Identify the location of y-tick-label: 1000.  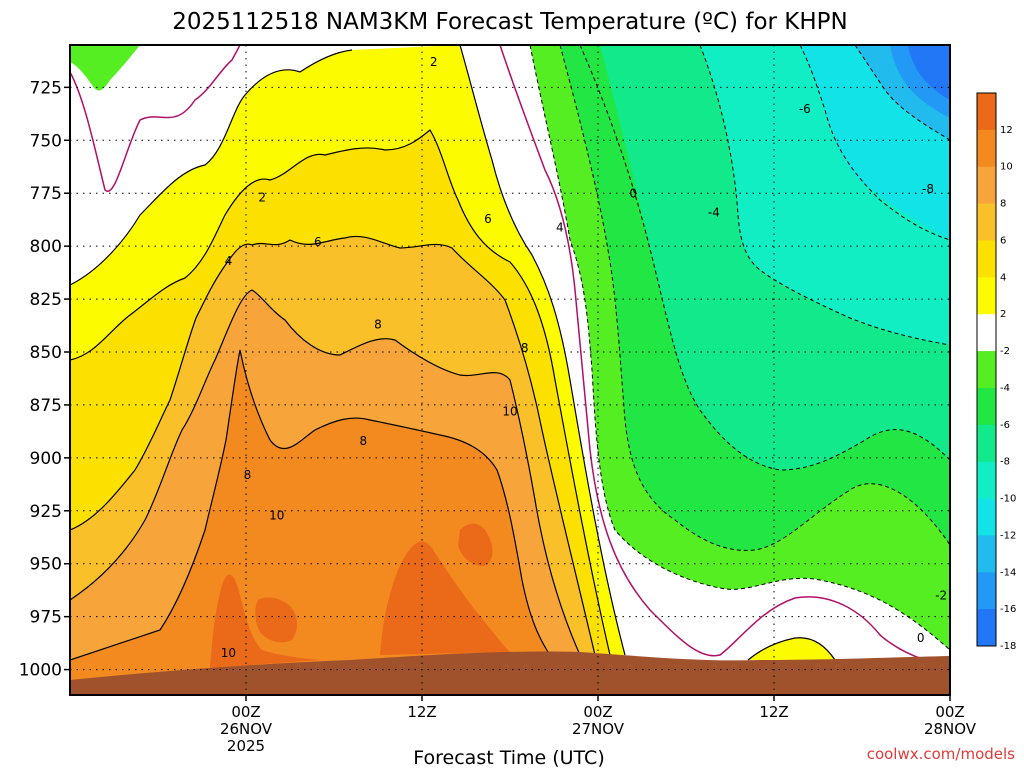
(40, 671).